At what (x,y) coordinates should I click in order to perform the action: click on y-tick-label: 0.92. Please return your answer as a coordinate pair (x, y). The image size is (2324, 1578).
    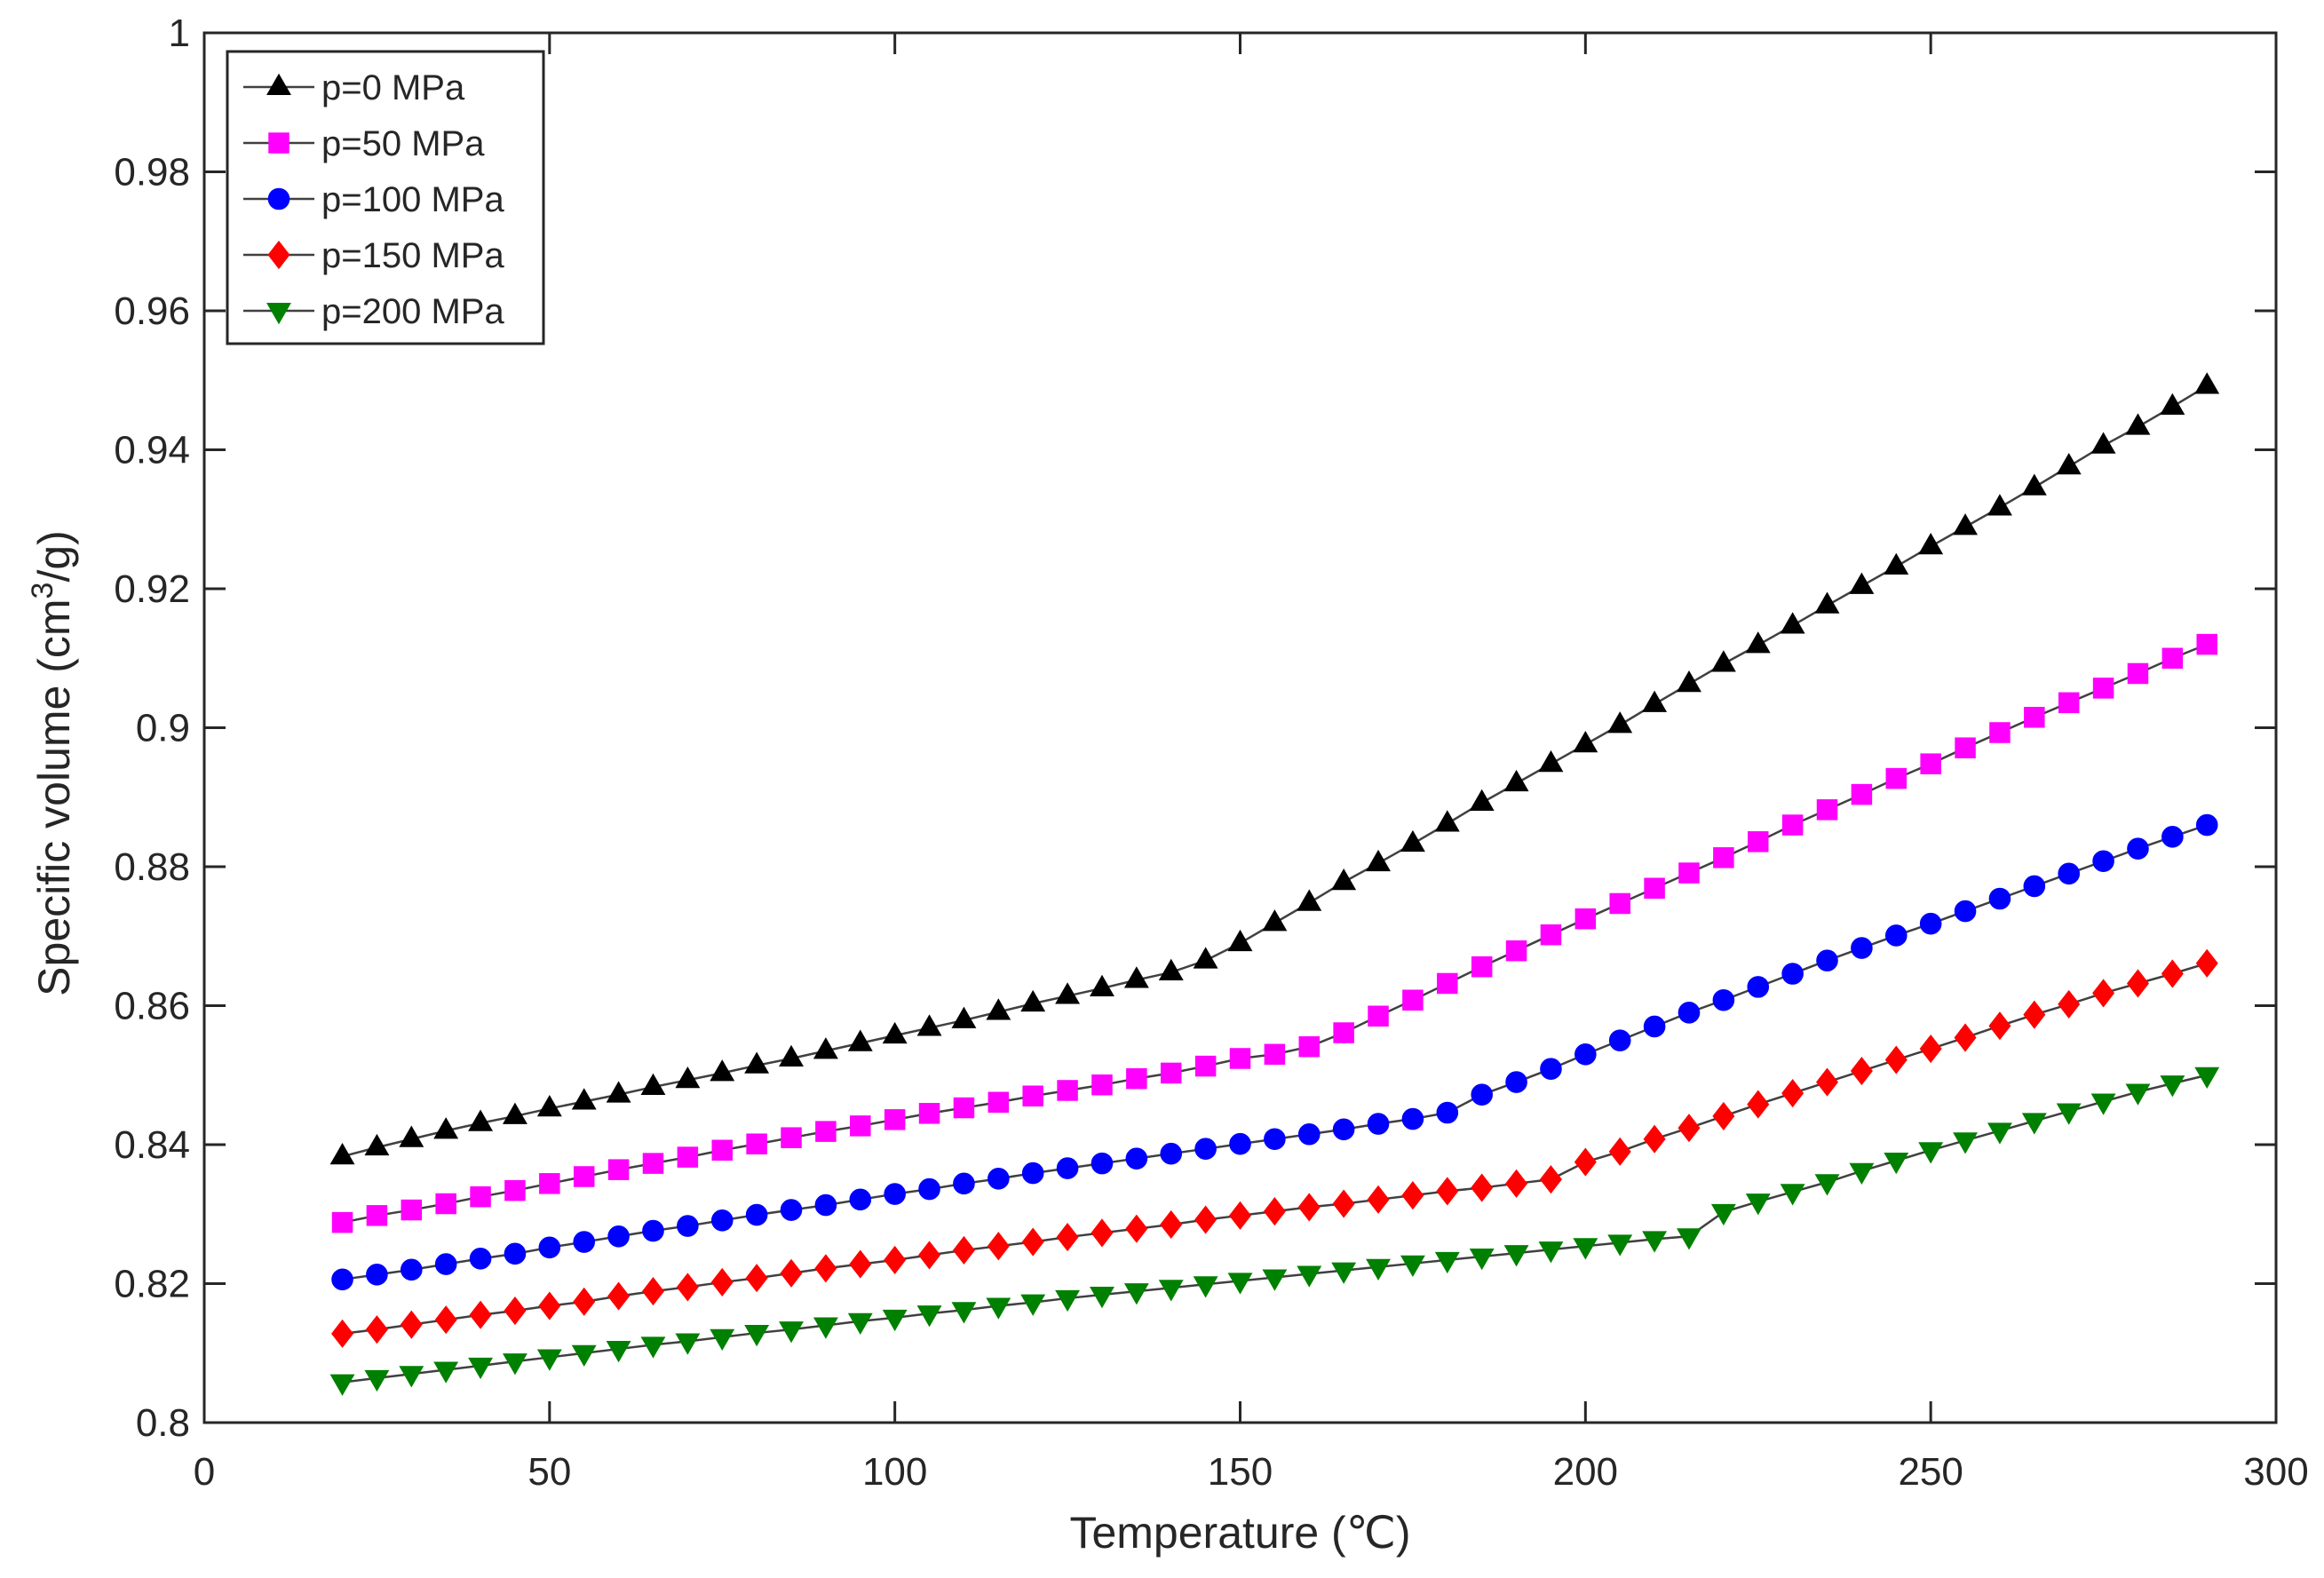
    Looking at the image, I should click on (152, 589).